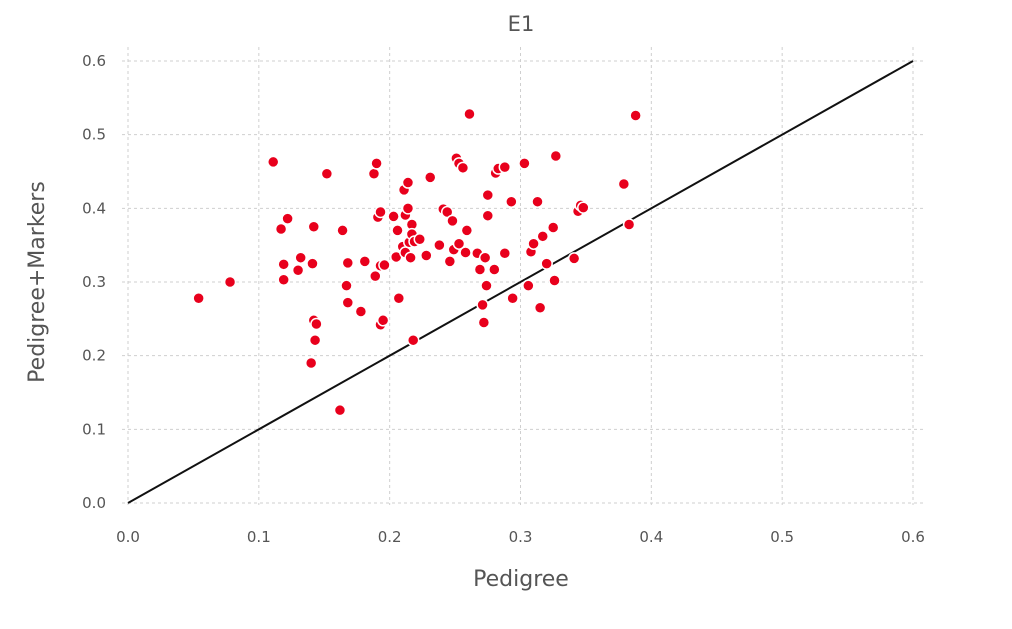 The width and height of the screenshot is (1012, 629). I want to click on x-tick-label: 0.5, so click(782, 537).